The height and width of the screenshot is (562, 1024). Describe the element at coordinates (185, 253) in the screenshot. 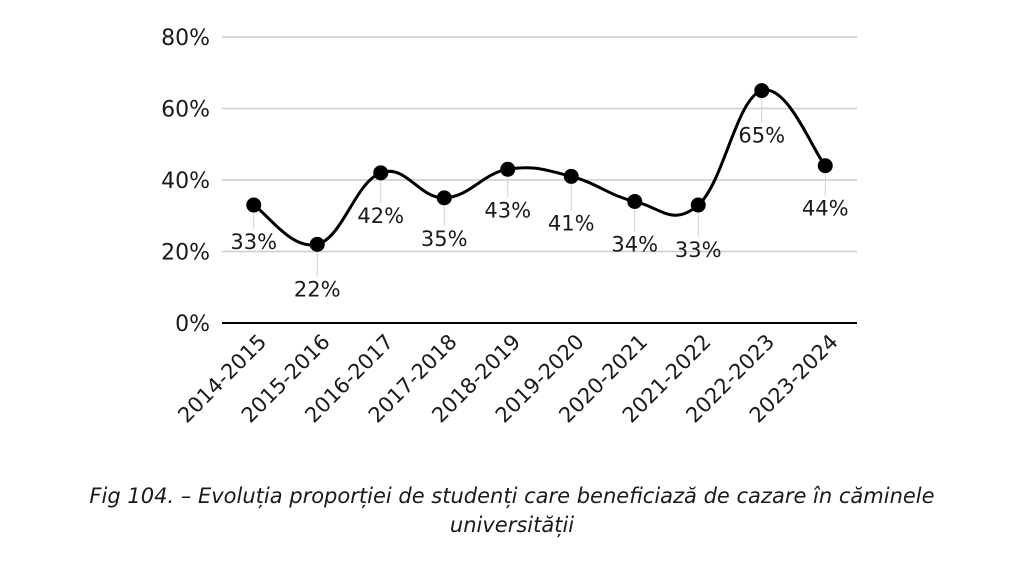

I see `y-tick-label: 20%` at that location.